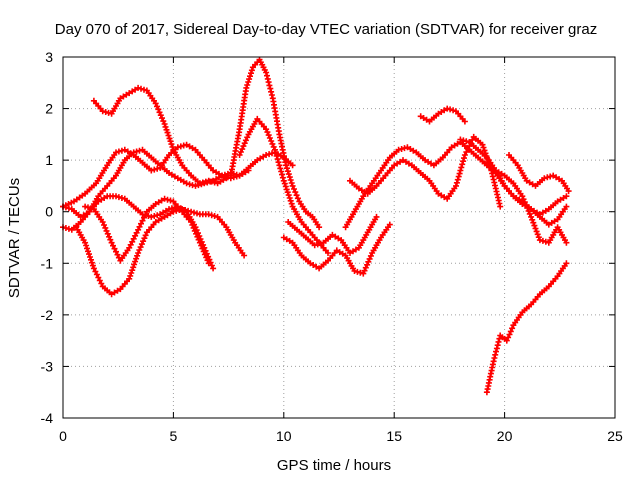  Describe the element at coordinates (47, 263) in the screenshot. I see `y-tick-label: -1` at that location.